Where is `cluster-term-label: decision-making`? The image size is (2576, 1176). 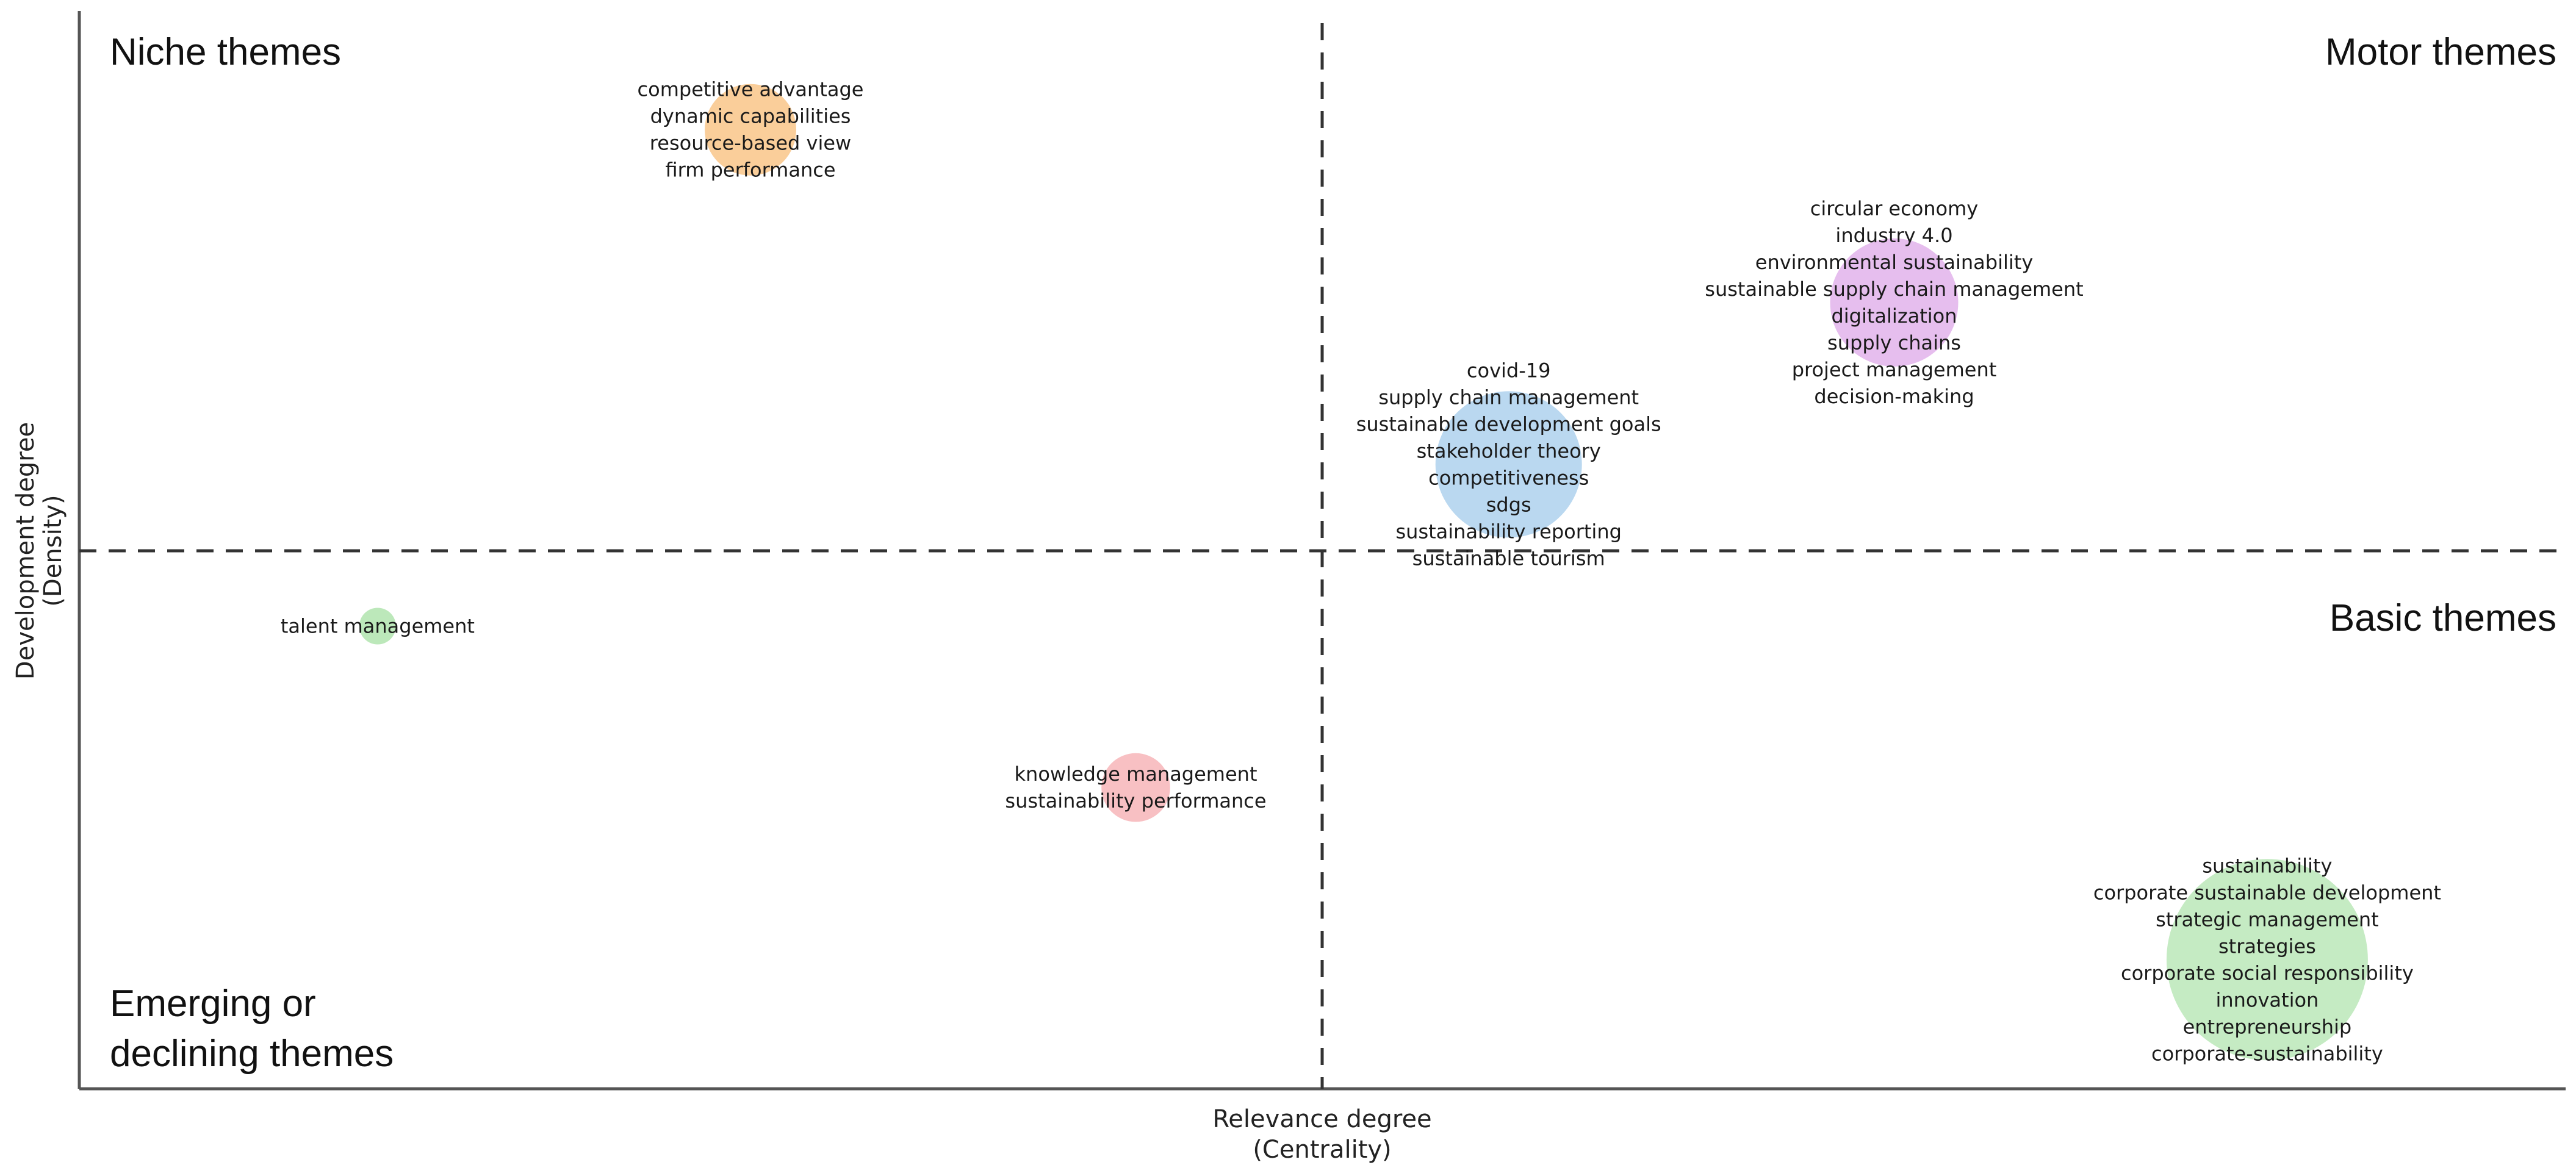 cluster-term-label: decision-making is located at coordinates (1894, 397).